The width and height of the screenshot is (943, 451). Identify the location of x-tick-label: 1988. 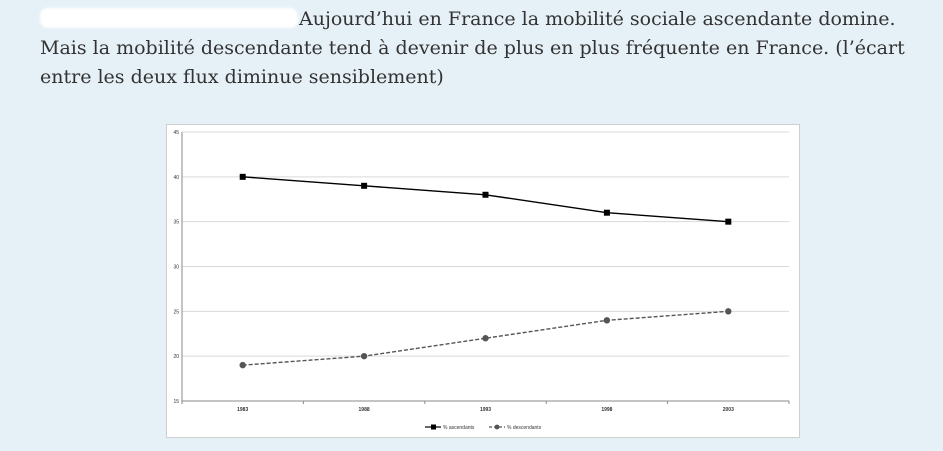
(364, 410).